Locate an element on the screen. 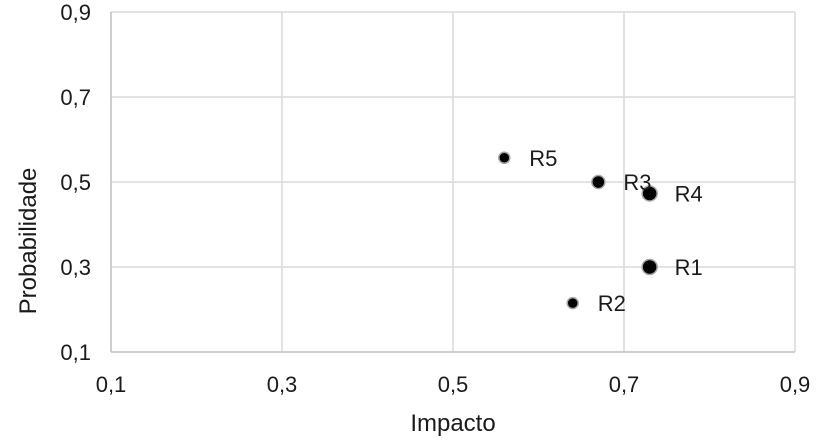  point-label-r3: R3 is located at coordinates (637, 182).